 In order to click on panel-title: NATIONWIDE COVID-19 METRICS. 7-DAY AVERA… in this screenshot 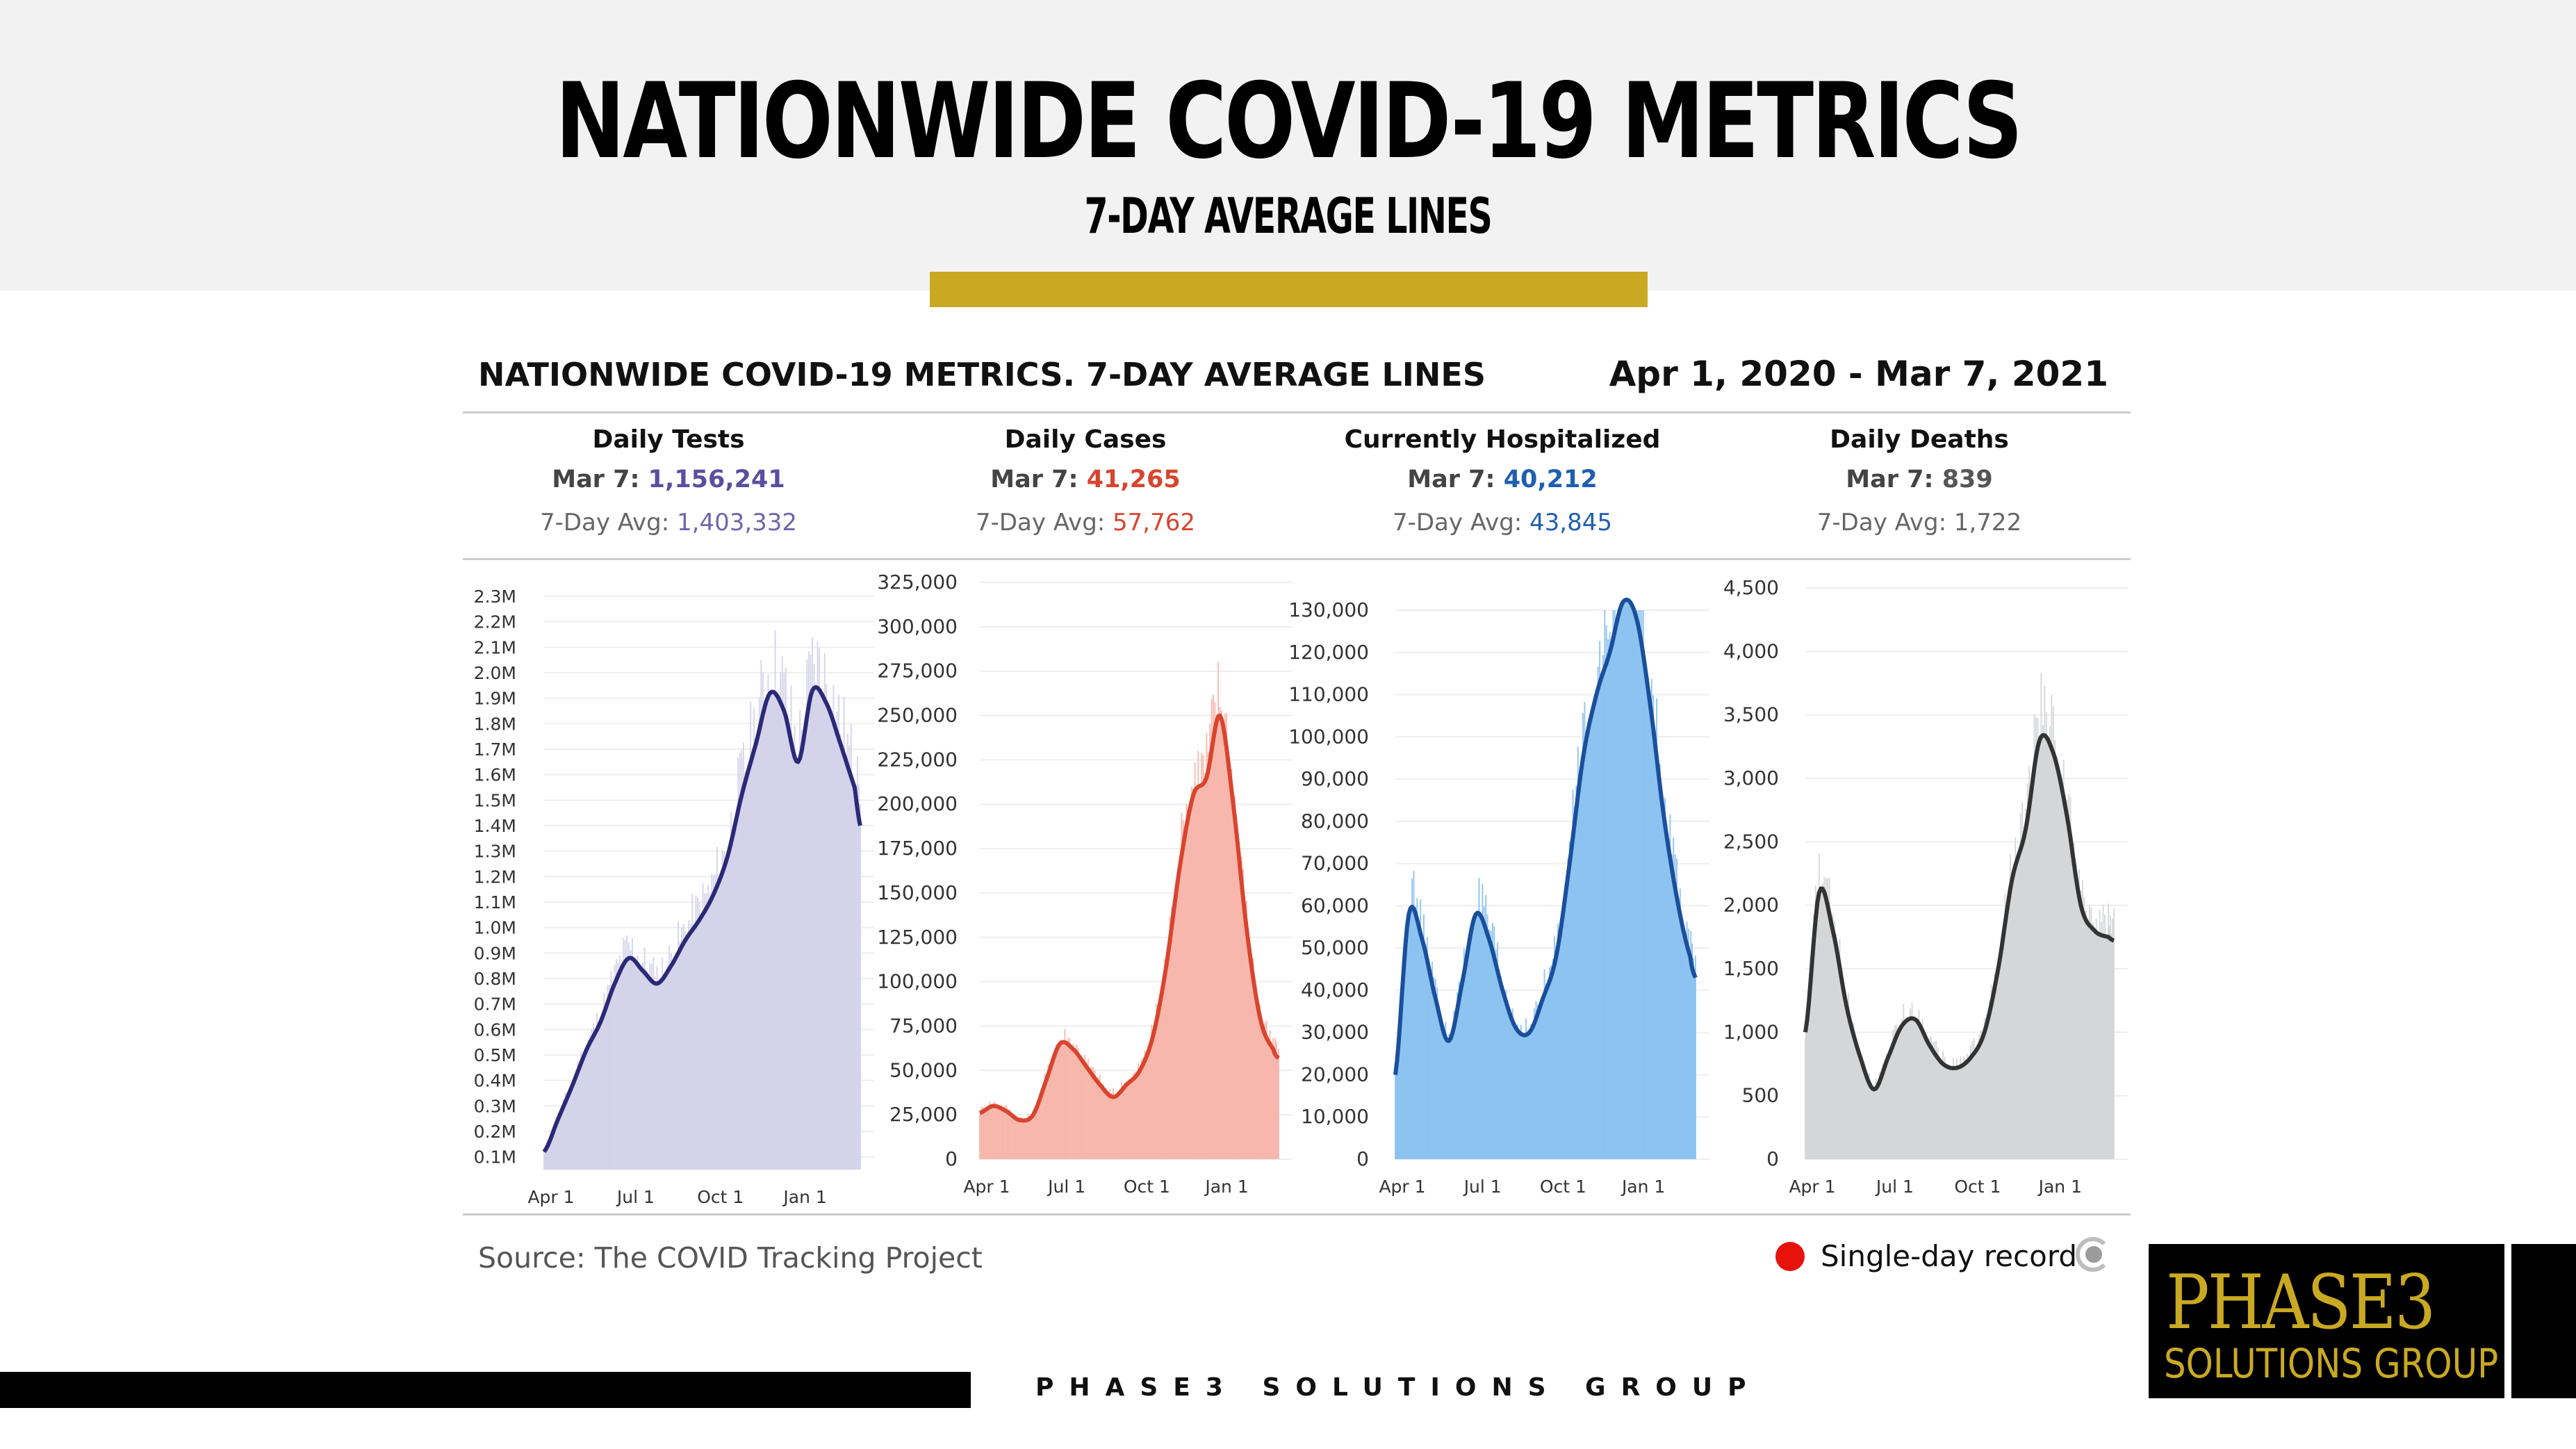, I will do `click(982, 374)`.